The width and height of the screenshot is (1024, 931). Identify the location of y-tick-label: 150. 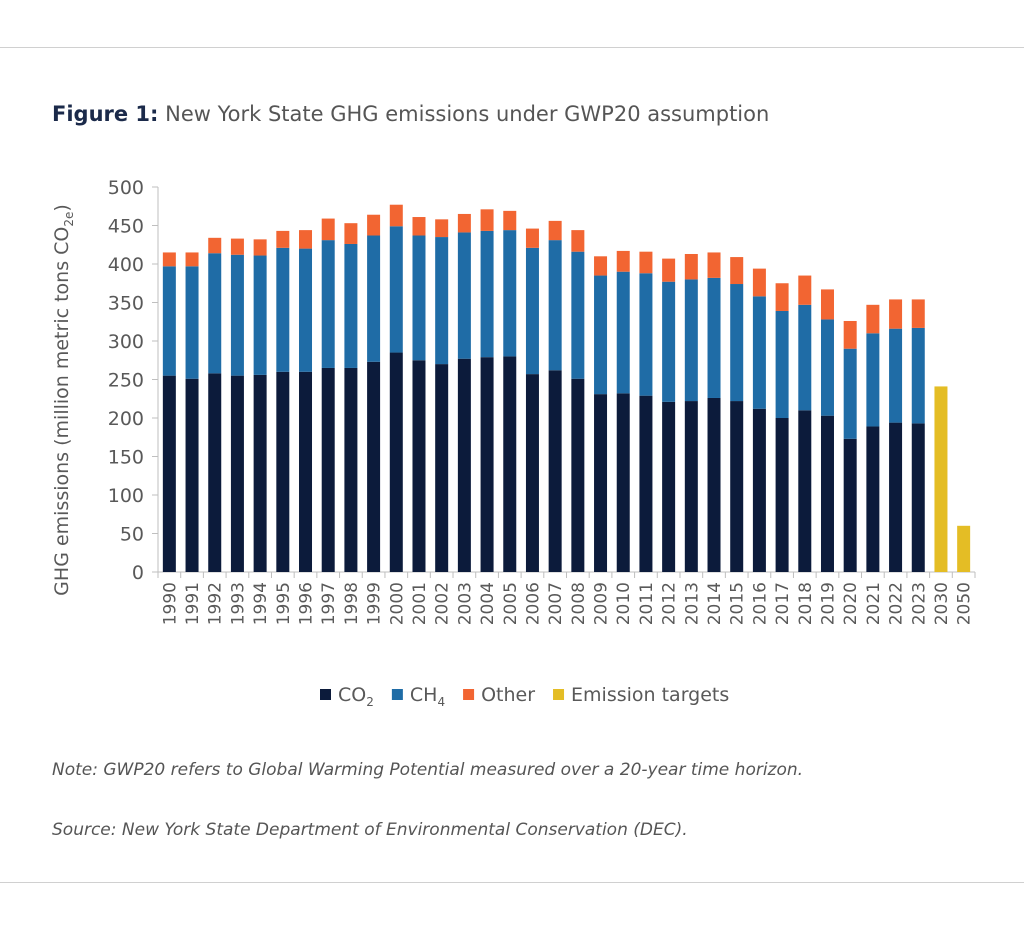
(126, 458).